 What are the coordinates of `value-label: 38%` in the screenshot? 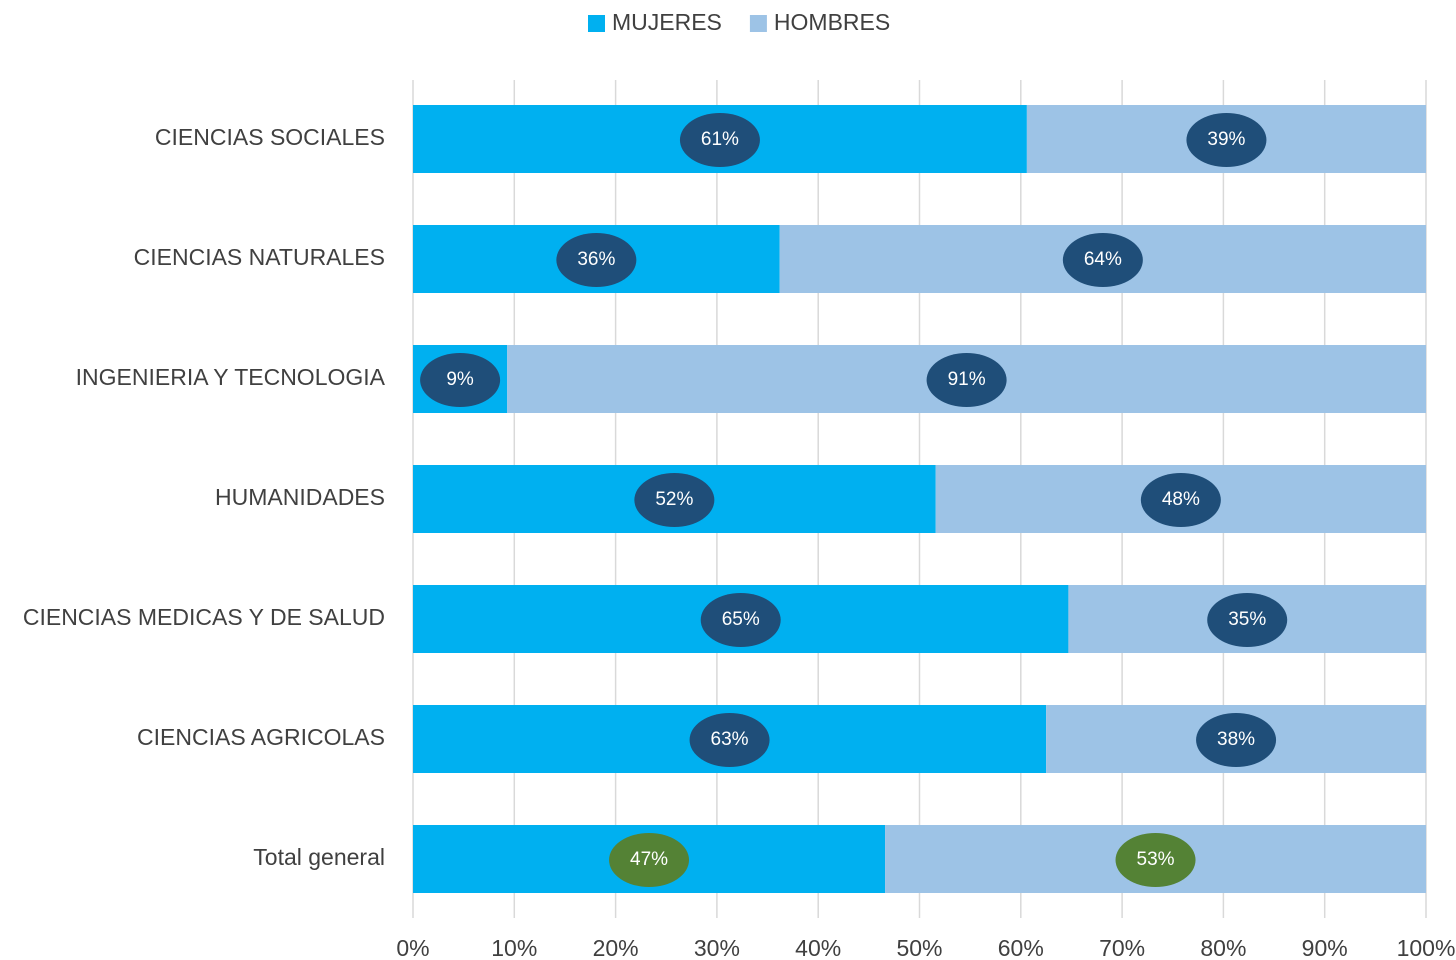 It's located at (1236, 739).